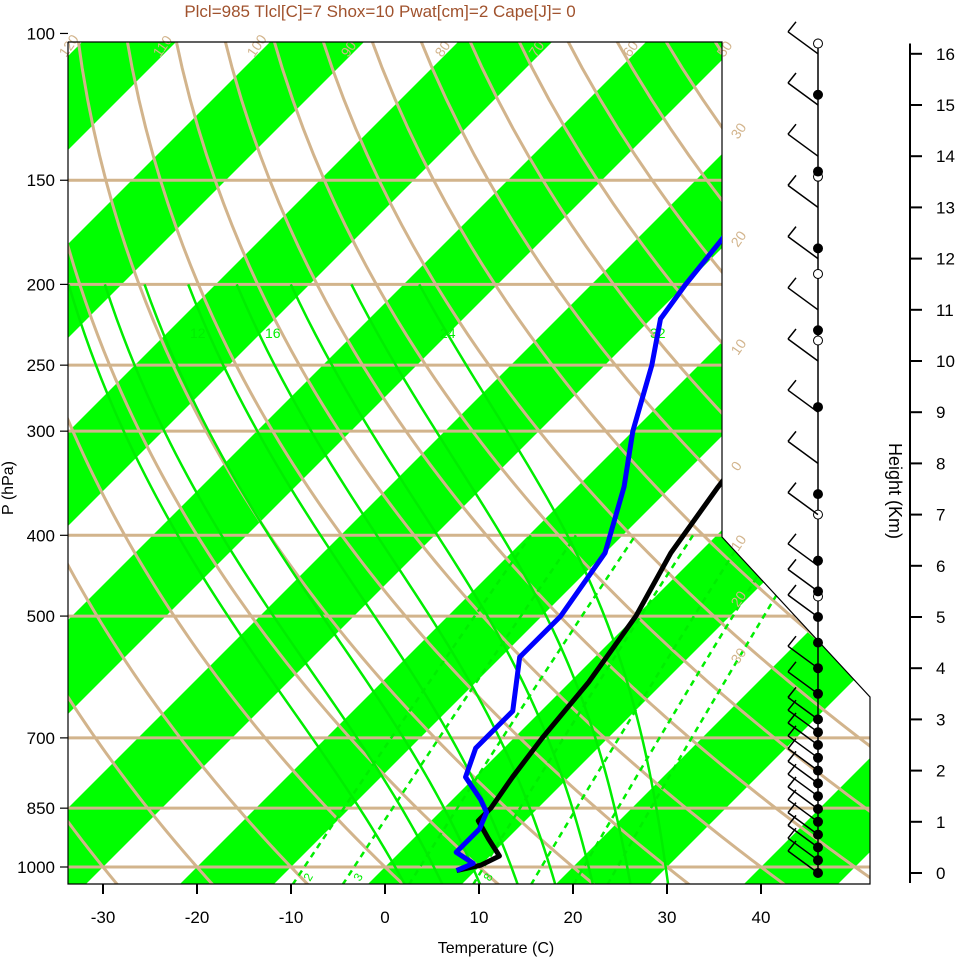  Describe the element at coordinates (36, 867) in the screenshot. I see `p-tick-label: 1000` at that location.